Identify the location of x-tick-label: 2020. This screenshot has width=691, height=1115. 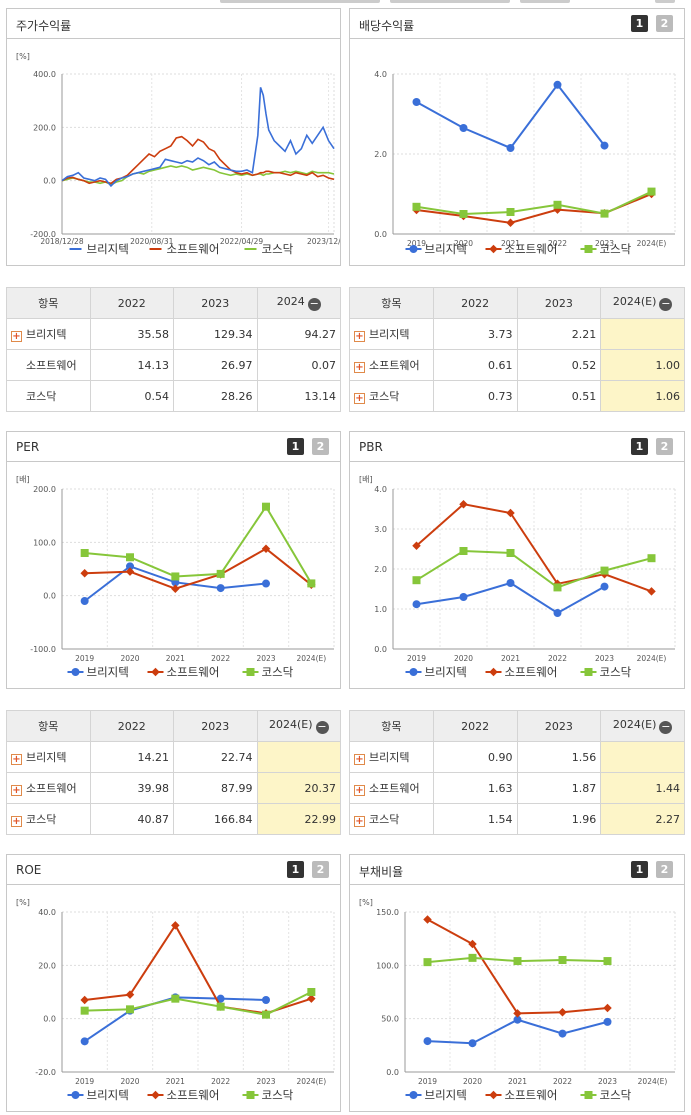
(463, 658).